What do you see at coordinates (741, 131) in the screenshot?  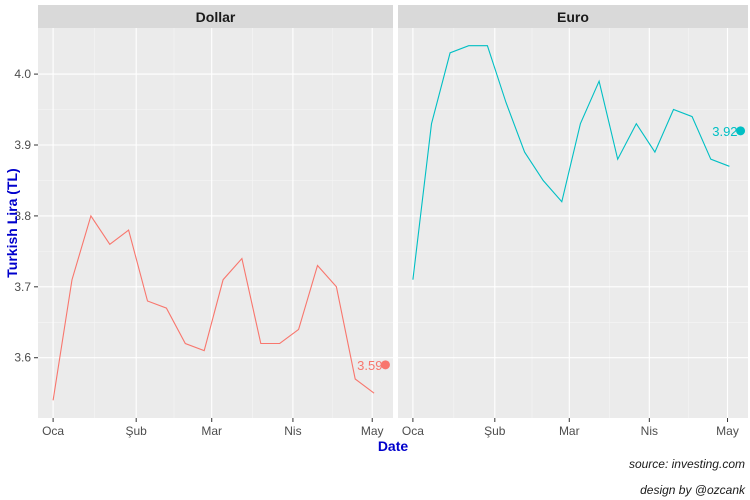 I see `end-point-euro` at bounding box center [741, 131].